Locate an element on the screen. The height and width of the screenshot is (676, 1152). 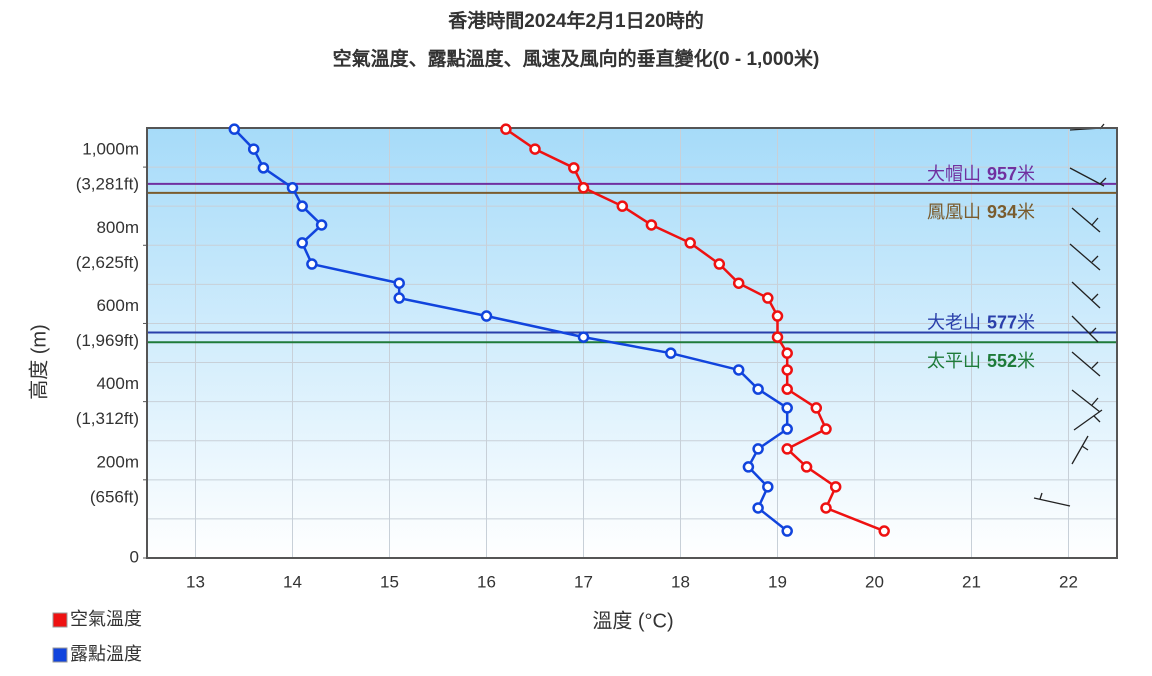
x-tick-label: 22 is located at coordinates (1068, 581).